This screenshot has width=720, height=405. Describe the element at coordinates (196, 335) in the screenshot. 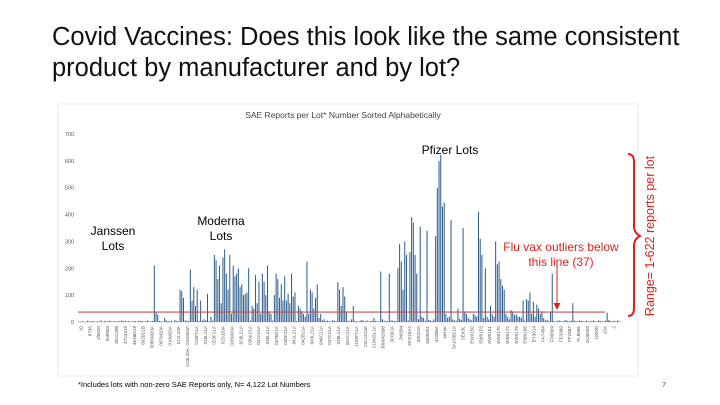

I see `x-tick-label: 016F21A` at that location.